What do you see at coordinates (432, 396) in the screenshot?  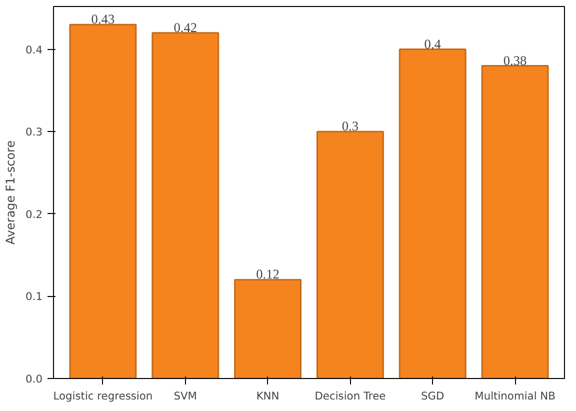 I see `x-tick-label: SGD` at bounding box center [432, 396].